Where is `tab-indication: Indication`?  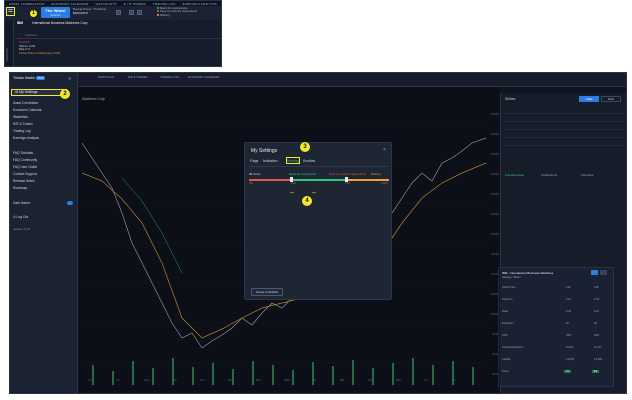 tab-indication: Indication is located at coordinates (270, 161).